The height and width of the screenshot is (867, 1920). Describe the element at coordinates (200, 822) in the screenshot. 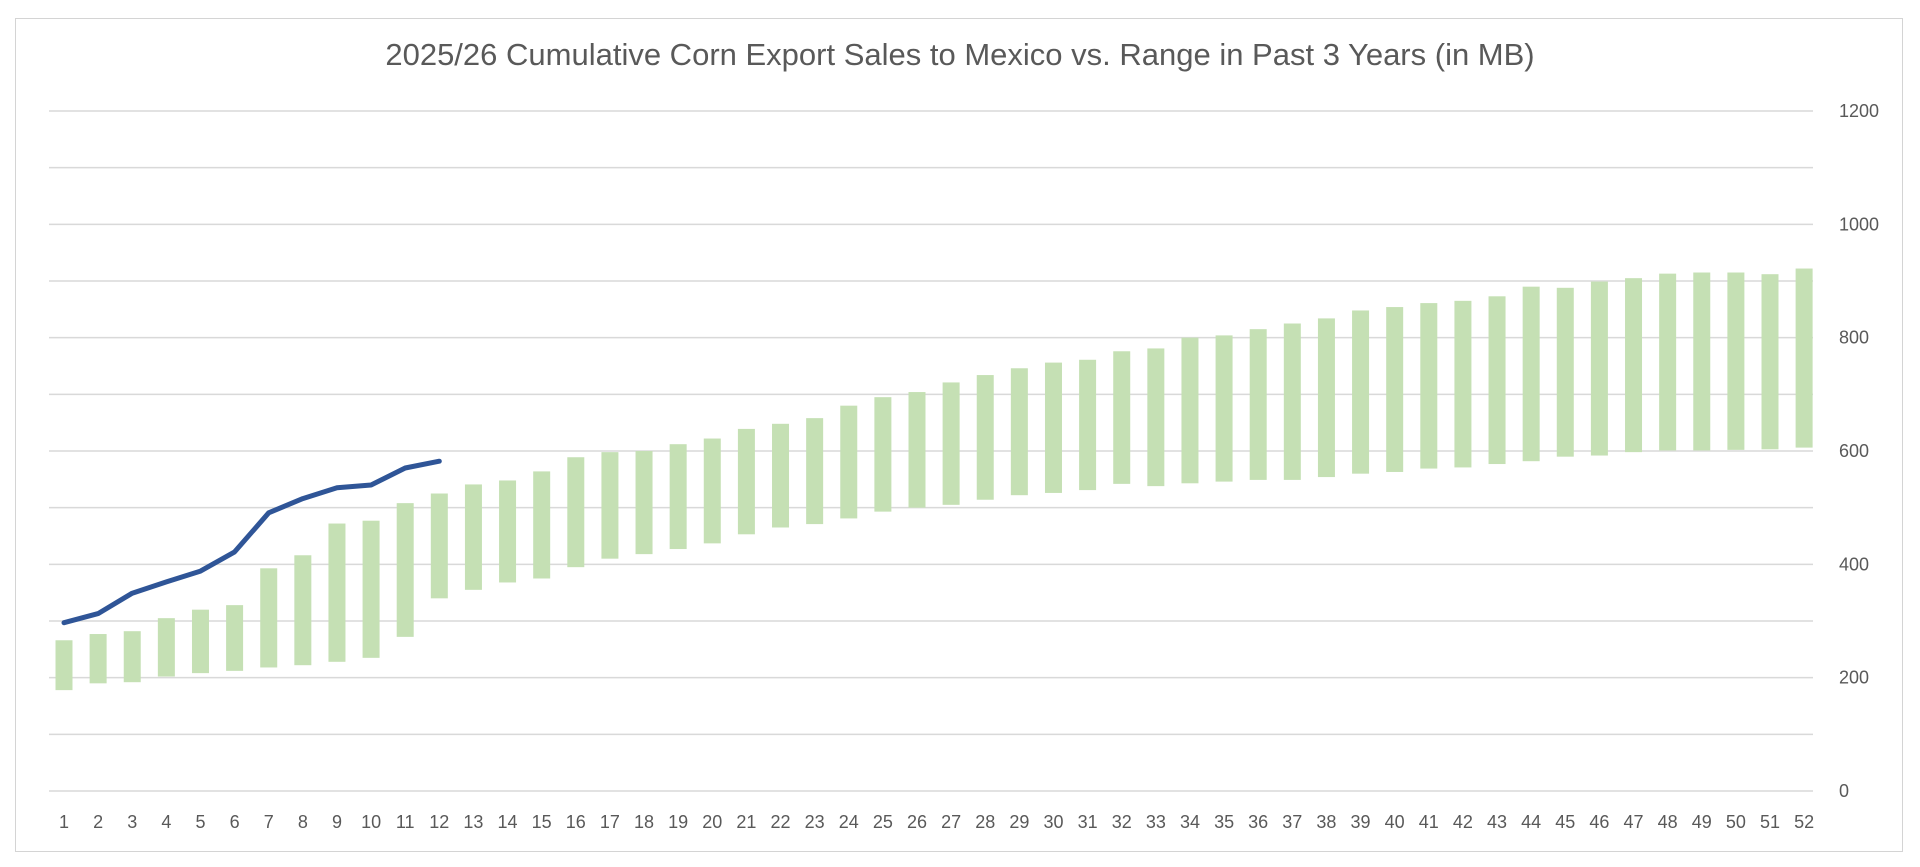

I see `x-tick-label: 5` at that location.